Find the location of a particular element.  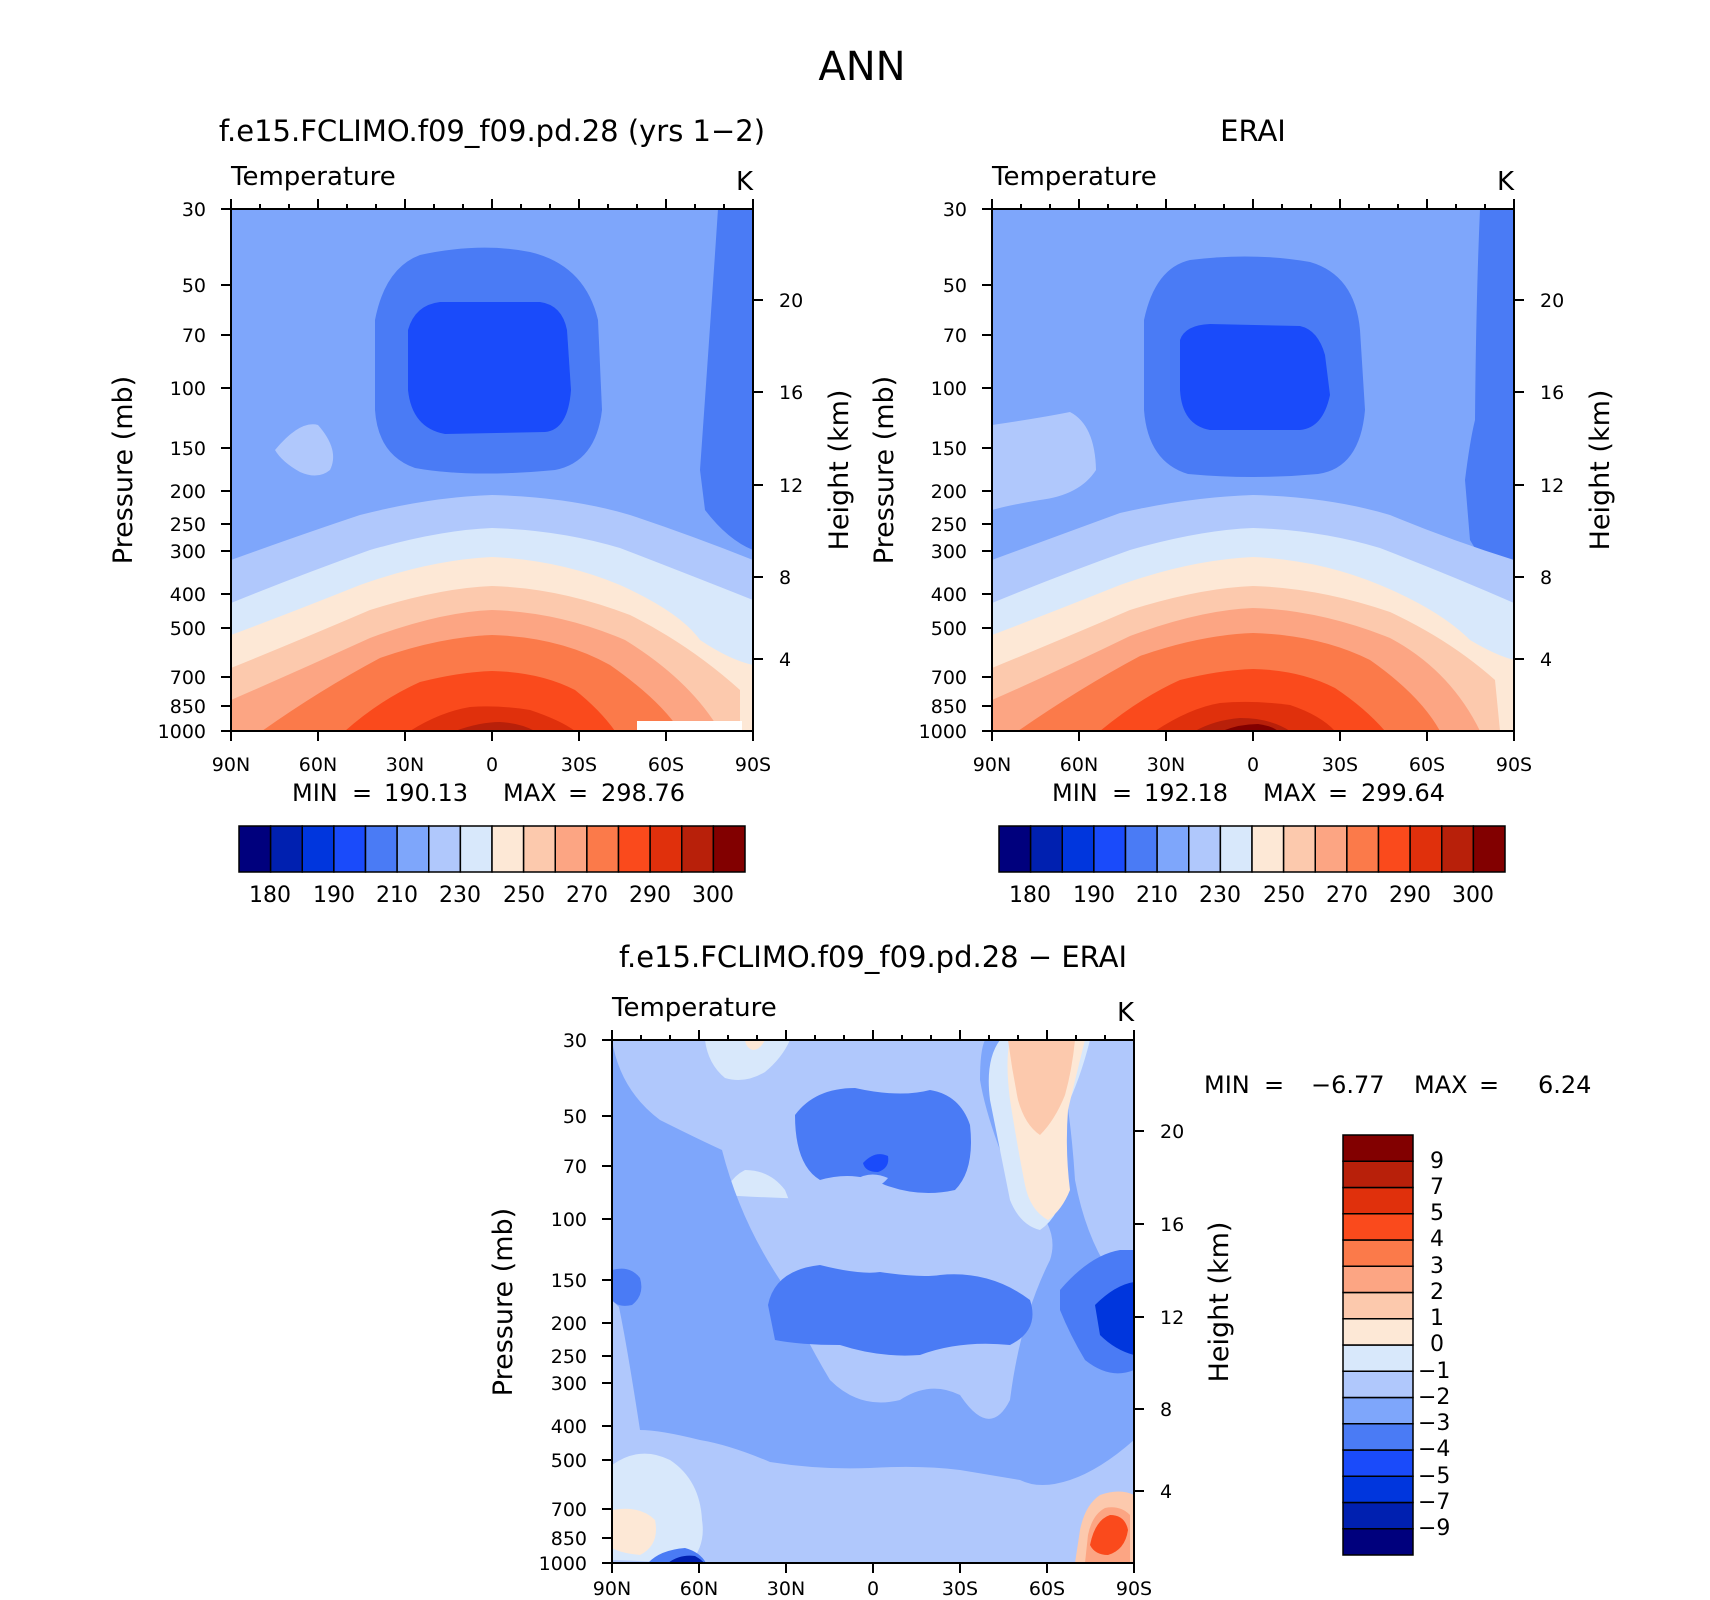

panel-model-contours is located at coordinates (492, 470).